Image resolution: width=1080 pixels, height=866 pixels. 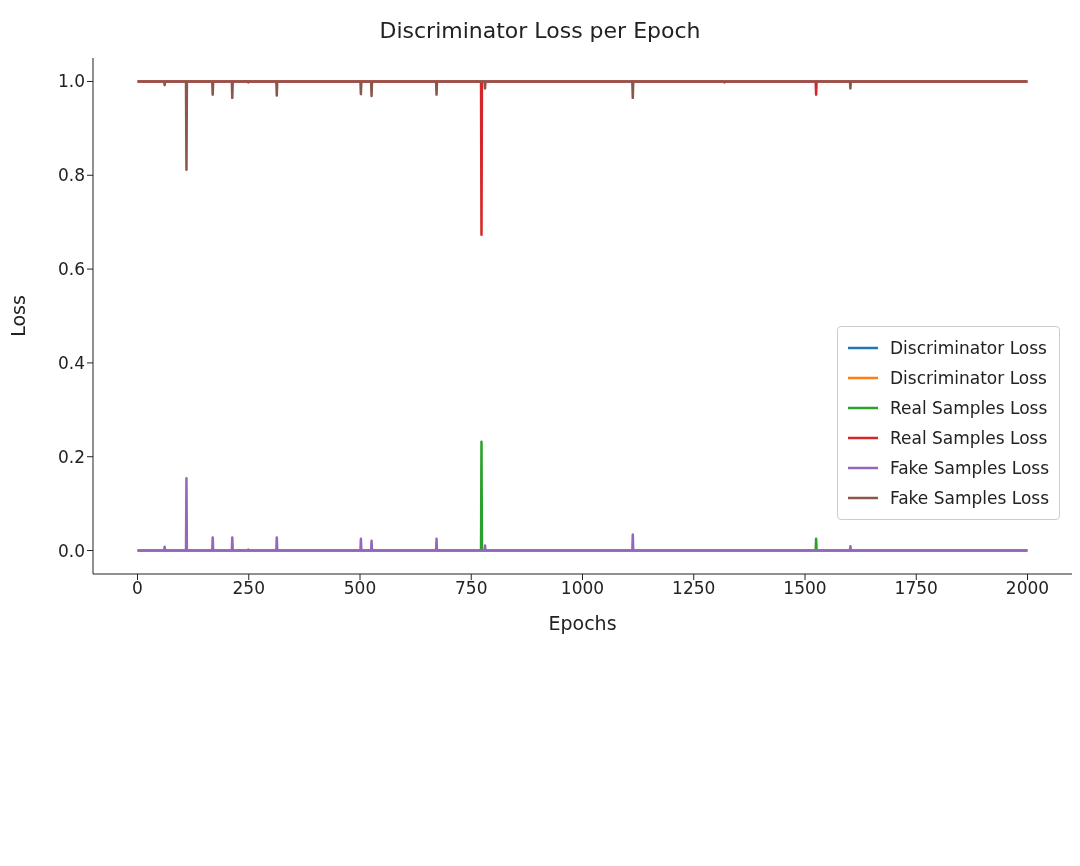 I want to click on y-tick-label: 0.0, so click(x=71, y=550).